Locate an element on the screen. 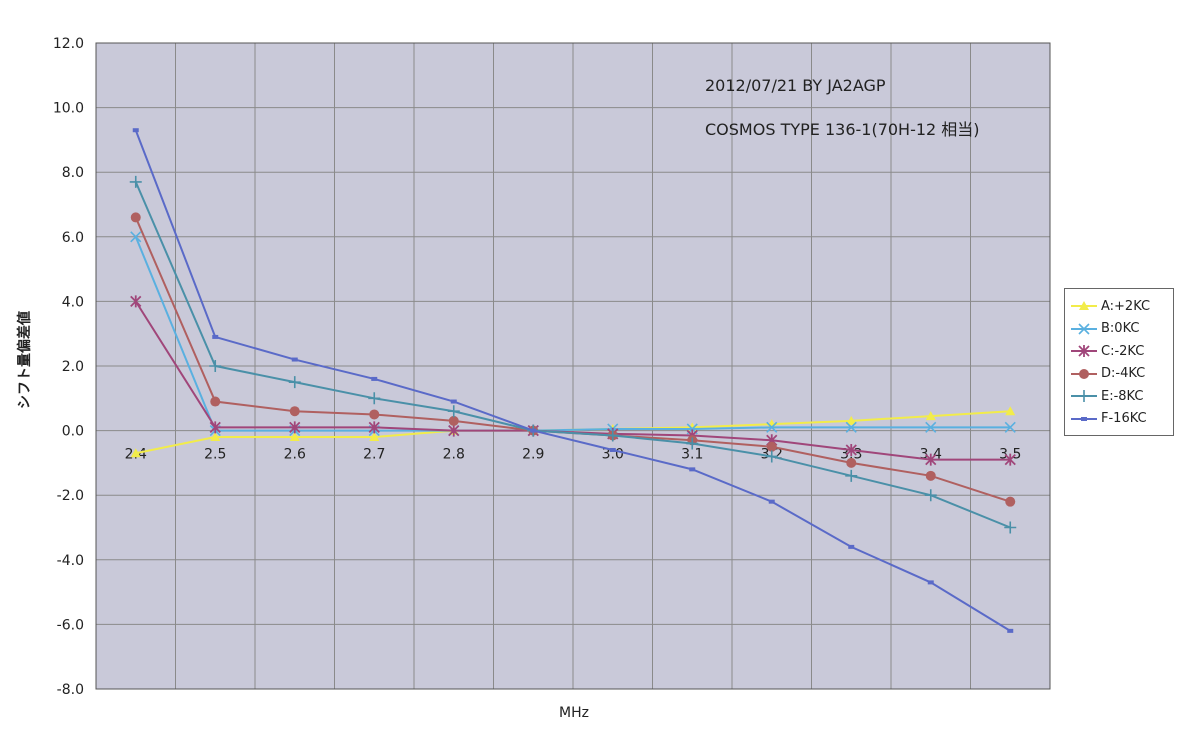  y-tick-label: 2.0 is located at coordinates (73, 367).